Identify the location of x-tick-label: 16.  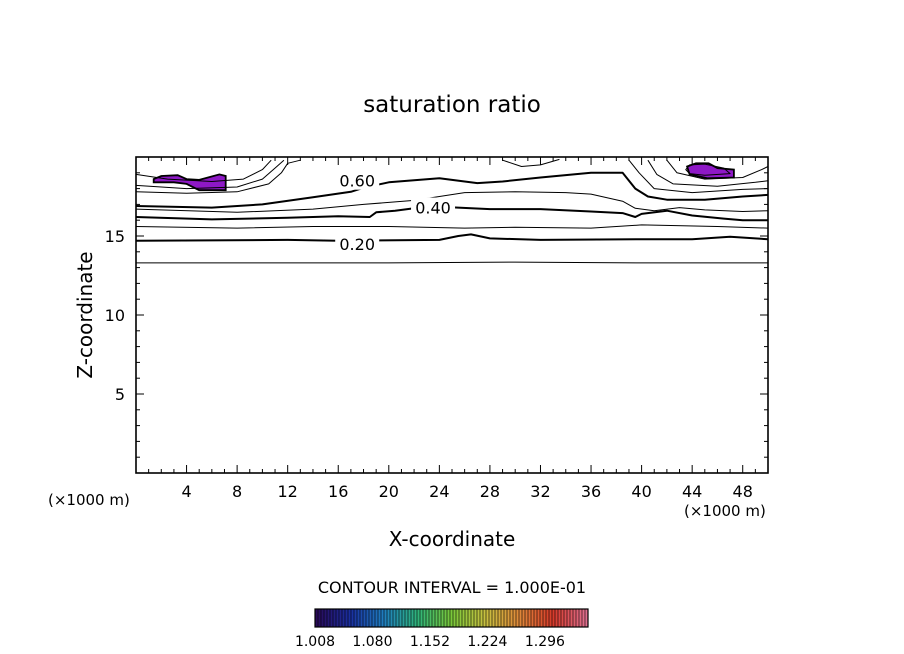
(338, 491).